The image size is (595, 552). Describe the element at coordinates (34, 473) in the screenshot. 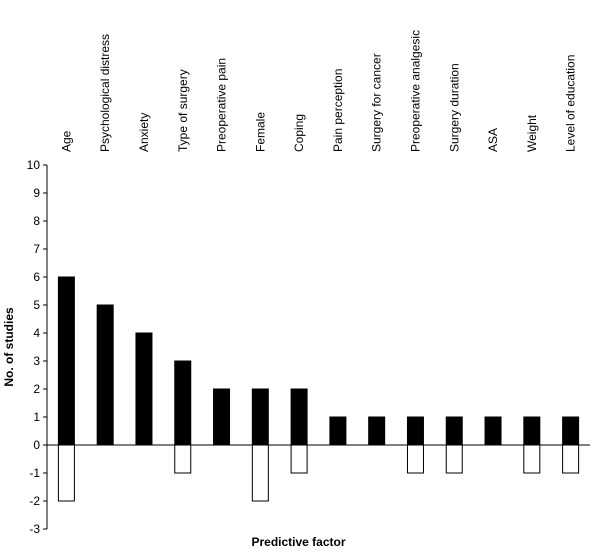

I see `y-tick-label: -1` at that location.